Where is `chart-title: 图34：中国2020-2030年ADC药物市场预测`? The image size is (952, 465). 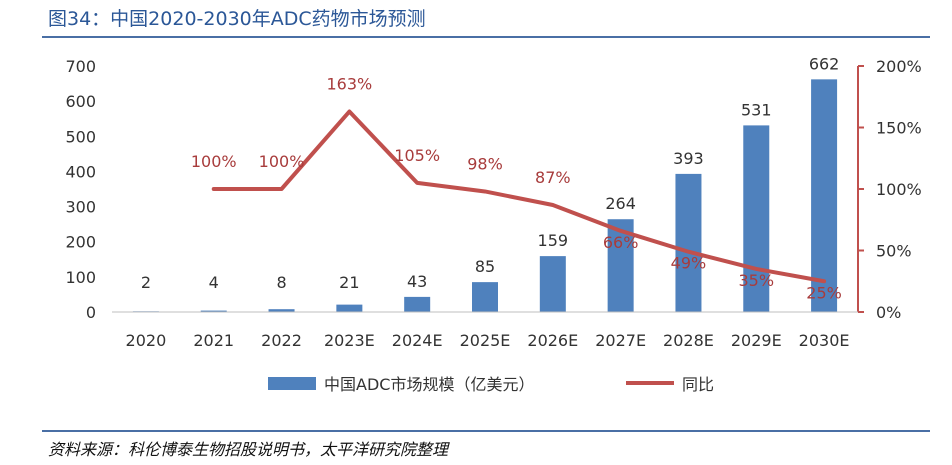 chart-title: 图34：中国2020-2030年ADC药物市场预测 is located at coordinates (237, 19).